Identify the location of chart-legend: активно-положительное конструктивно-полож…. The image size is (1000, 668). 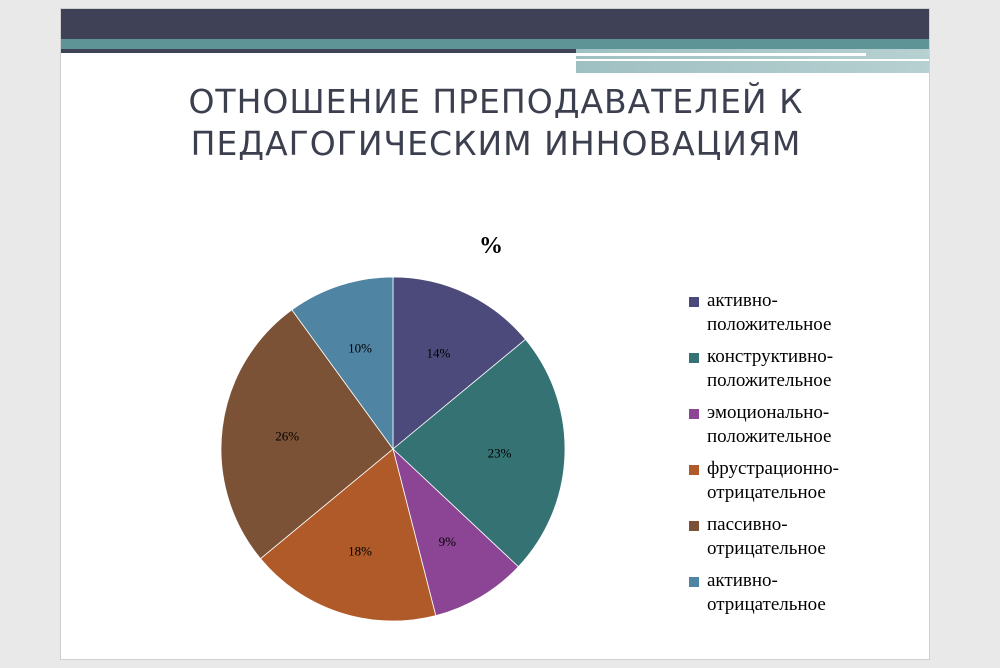
(799, 457).